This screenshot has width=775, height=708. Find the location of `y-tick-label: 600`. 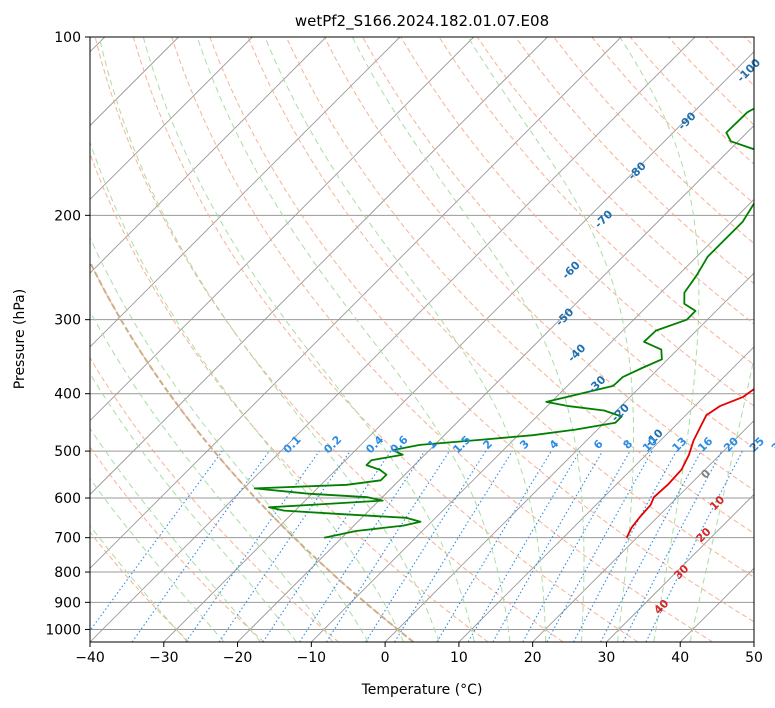

y-tick-label: 600 is located at coordinates (67, 499).